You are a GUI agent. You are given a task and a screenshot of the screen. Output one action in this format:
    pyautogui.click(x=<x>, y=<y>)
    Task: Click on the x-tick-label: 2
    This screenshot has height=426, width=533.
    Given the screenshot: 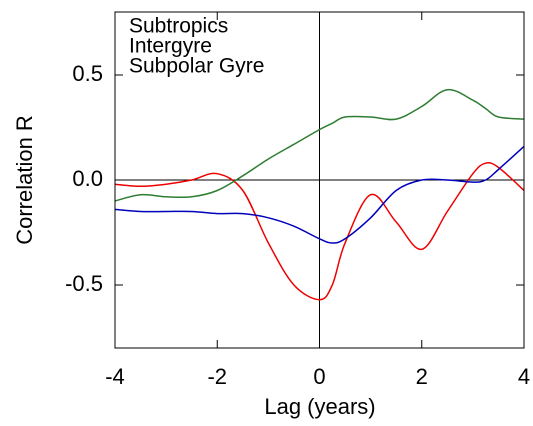 What is the action you would take?
    pyautogui.click(x=422, y=376)
    